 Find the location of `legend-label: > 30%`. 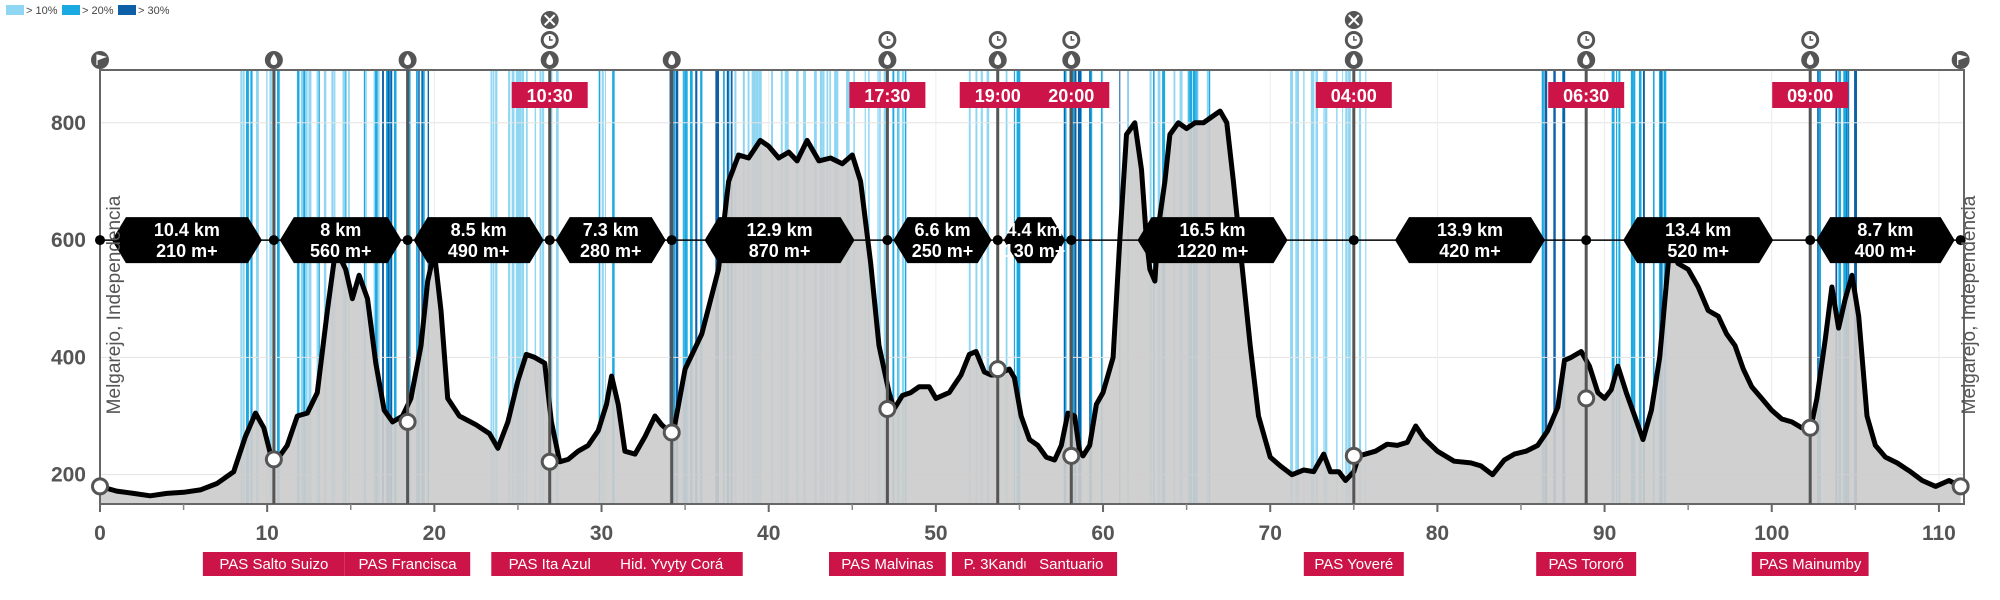

legend-label: > 30% is located at coordinates (154, 11).